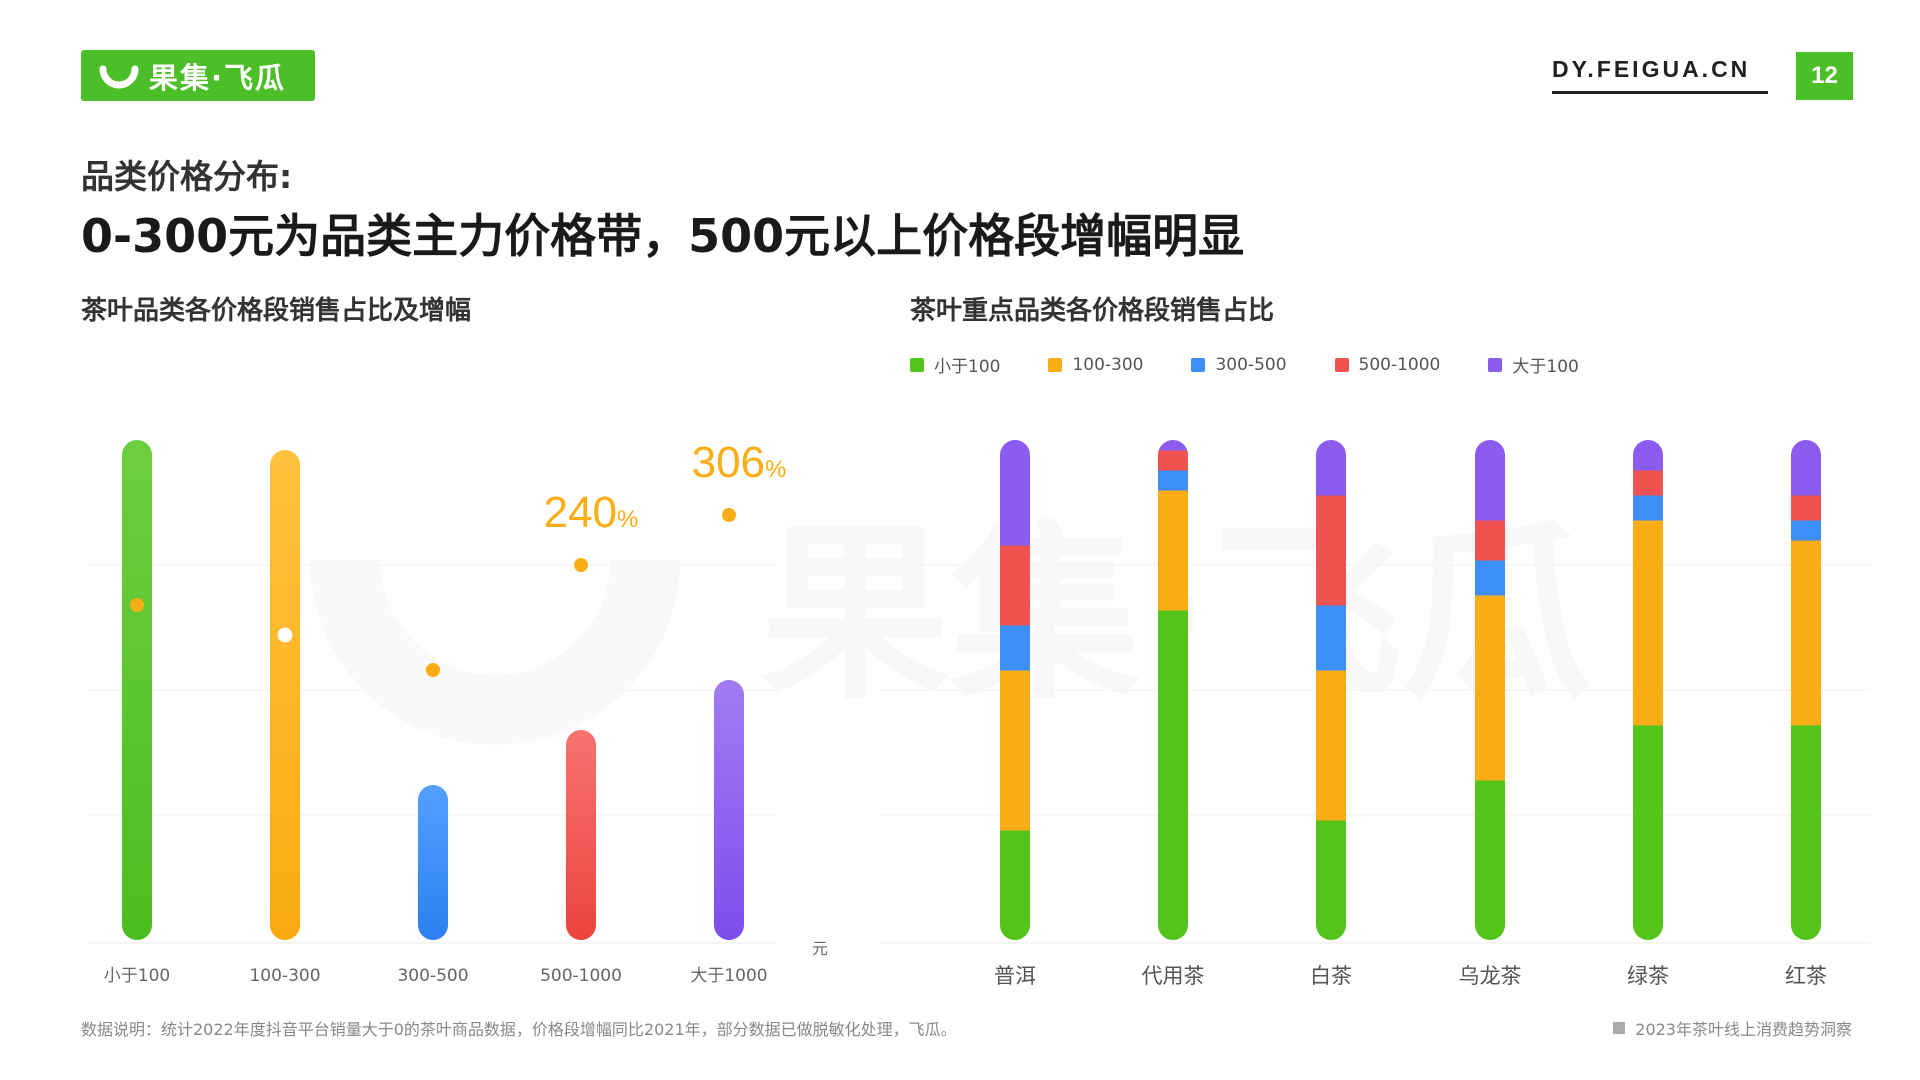  I want to click on page-title-label: 品类价格分布:, so click(187, 176).